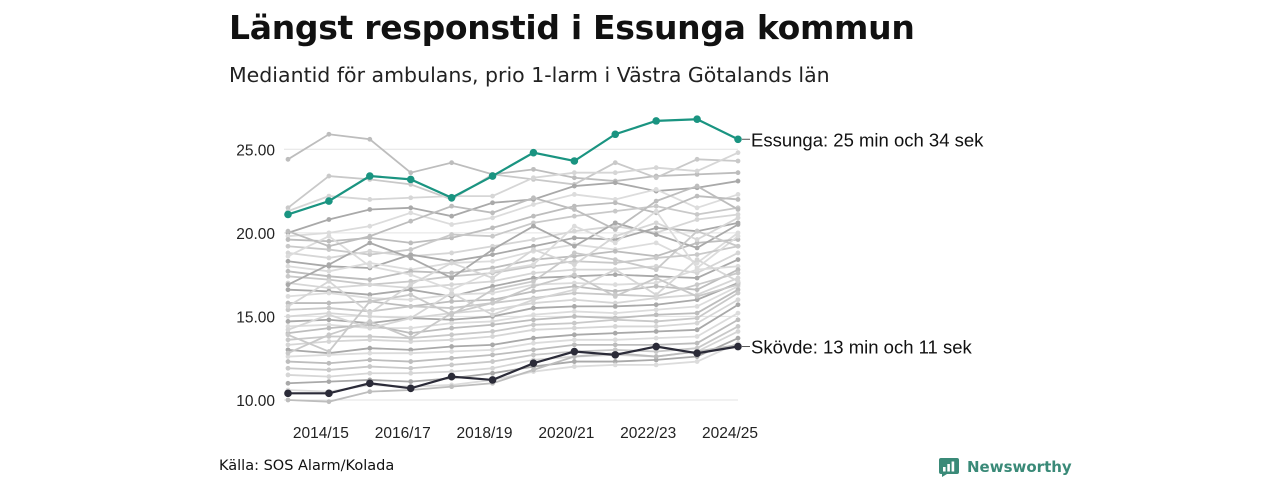 This screenshot has width=1280, height=480. Describe the element at coordinates (1005, 467) in the screenshot. I see `brand-logo: Newsworthy` at that location.